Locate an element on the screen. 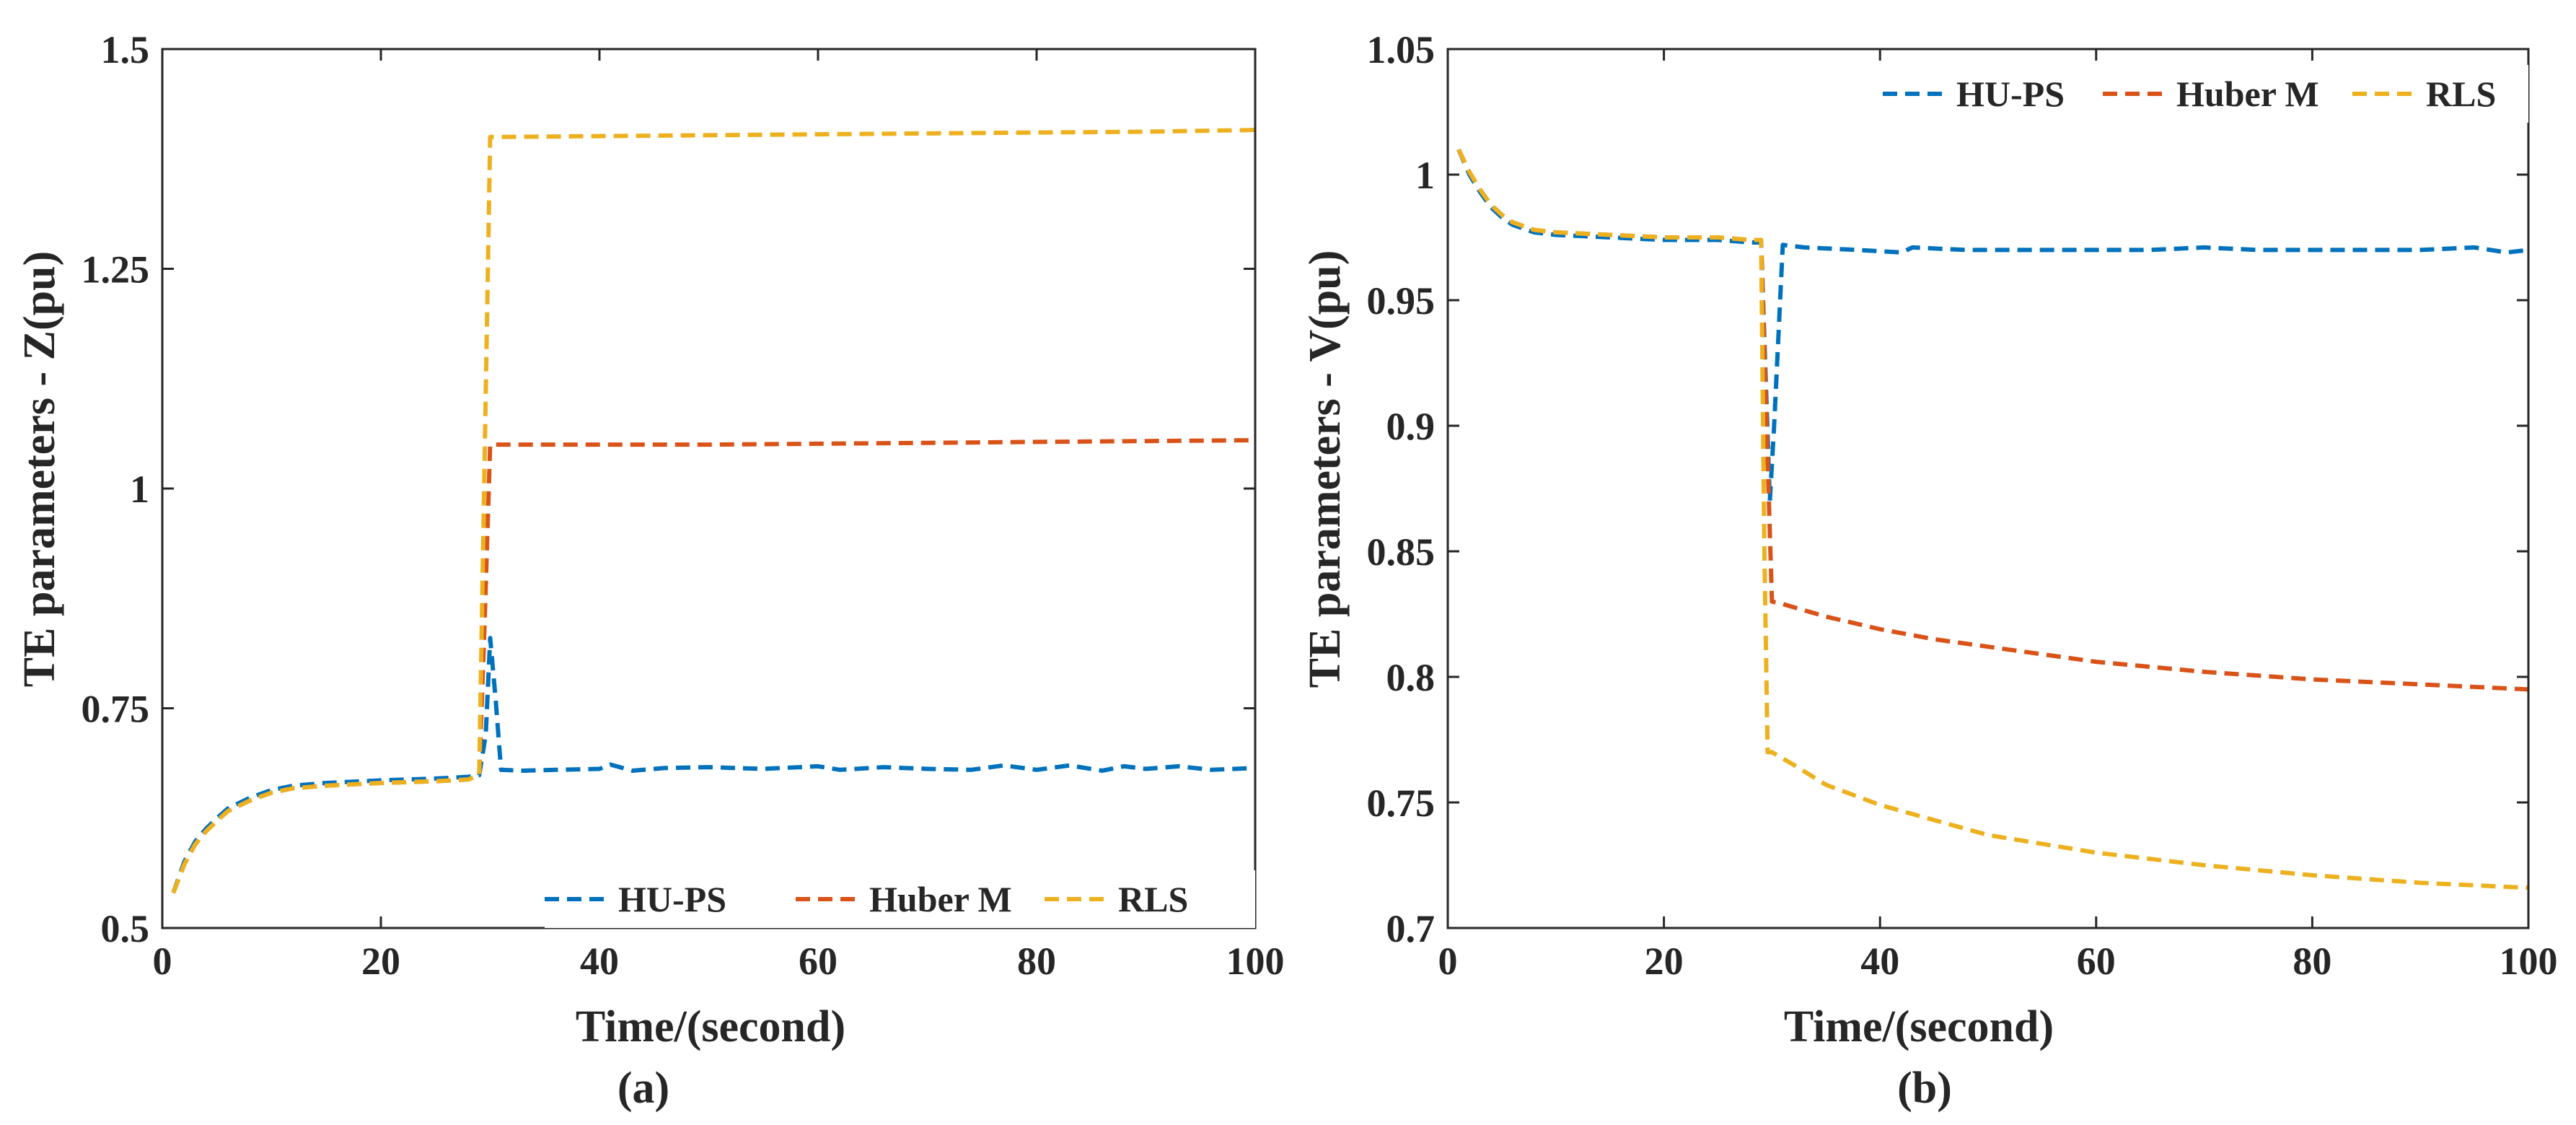 The width and height of the screenshot is (2576, 1125). y-tick-label: 0.95 is located at coordinates (1401, 301).